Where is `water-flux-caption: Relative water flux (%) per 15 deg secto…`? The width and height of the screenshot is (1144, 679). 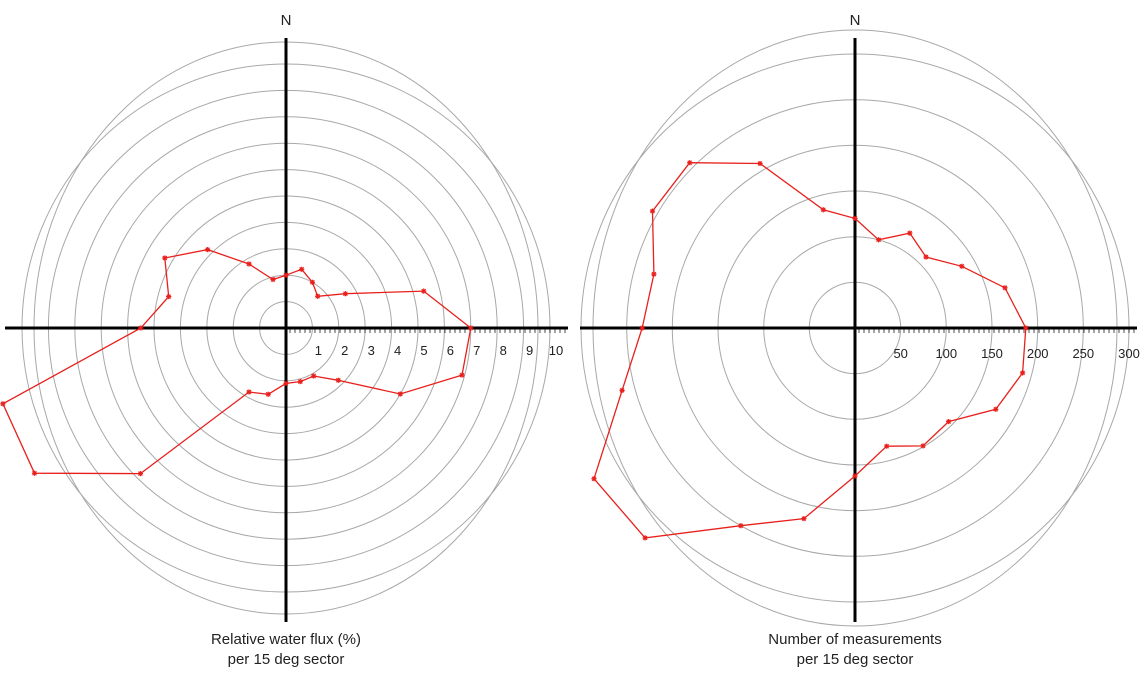
water-flux-caption: Relative water flux (%) per 15 deg secto… is located at coordinates (286, 650).